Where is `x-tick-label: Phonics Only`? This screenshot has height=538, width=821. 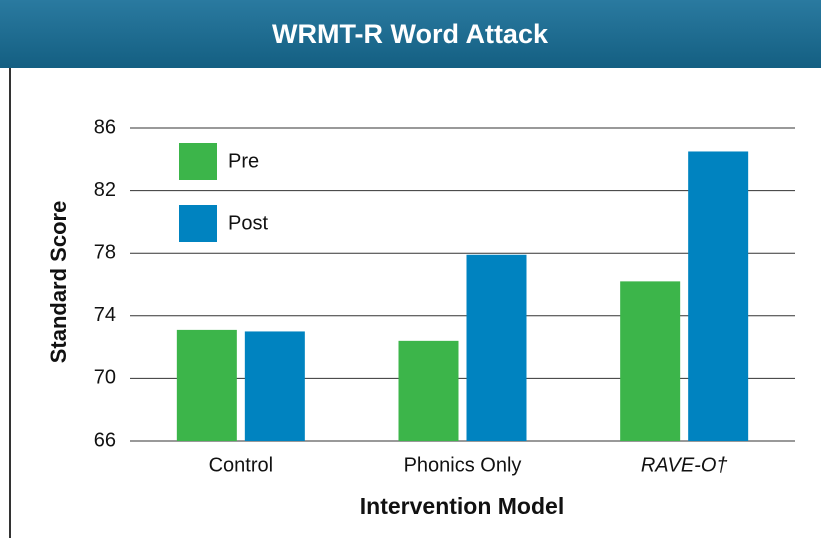 x-tick-label: Phonics Only is located at coordinates (463, 465).